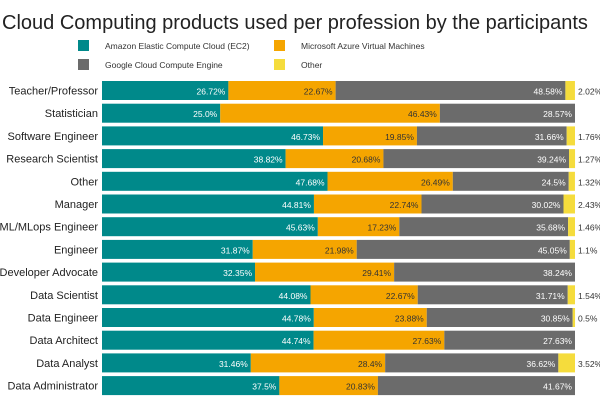 Image resolution: width=600 pixels, height=400 pixels. Describe the element at coordinates (476, 159) in the screenshot. I see `bar-research-scientist-google-cloud-compute-engine` at that location.